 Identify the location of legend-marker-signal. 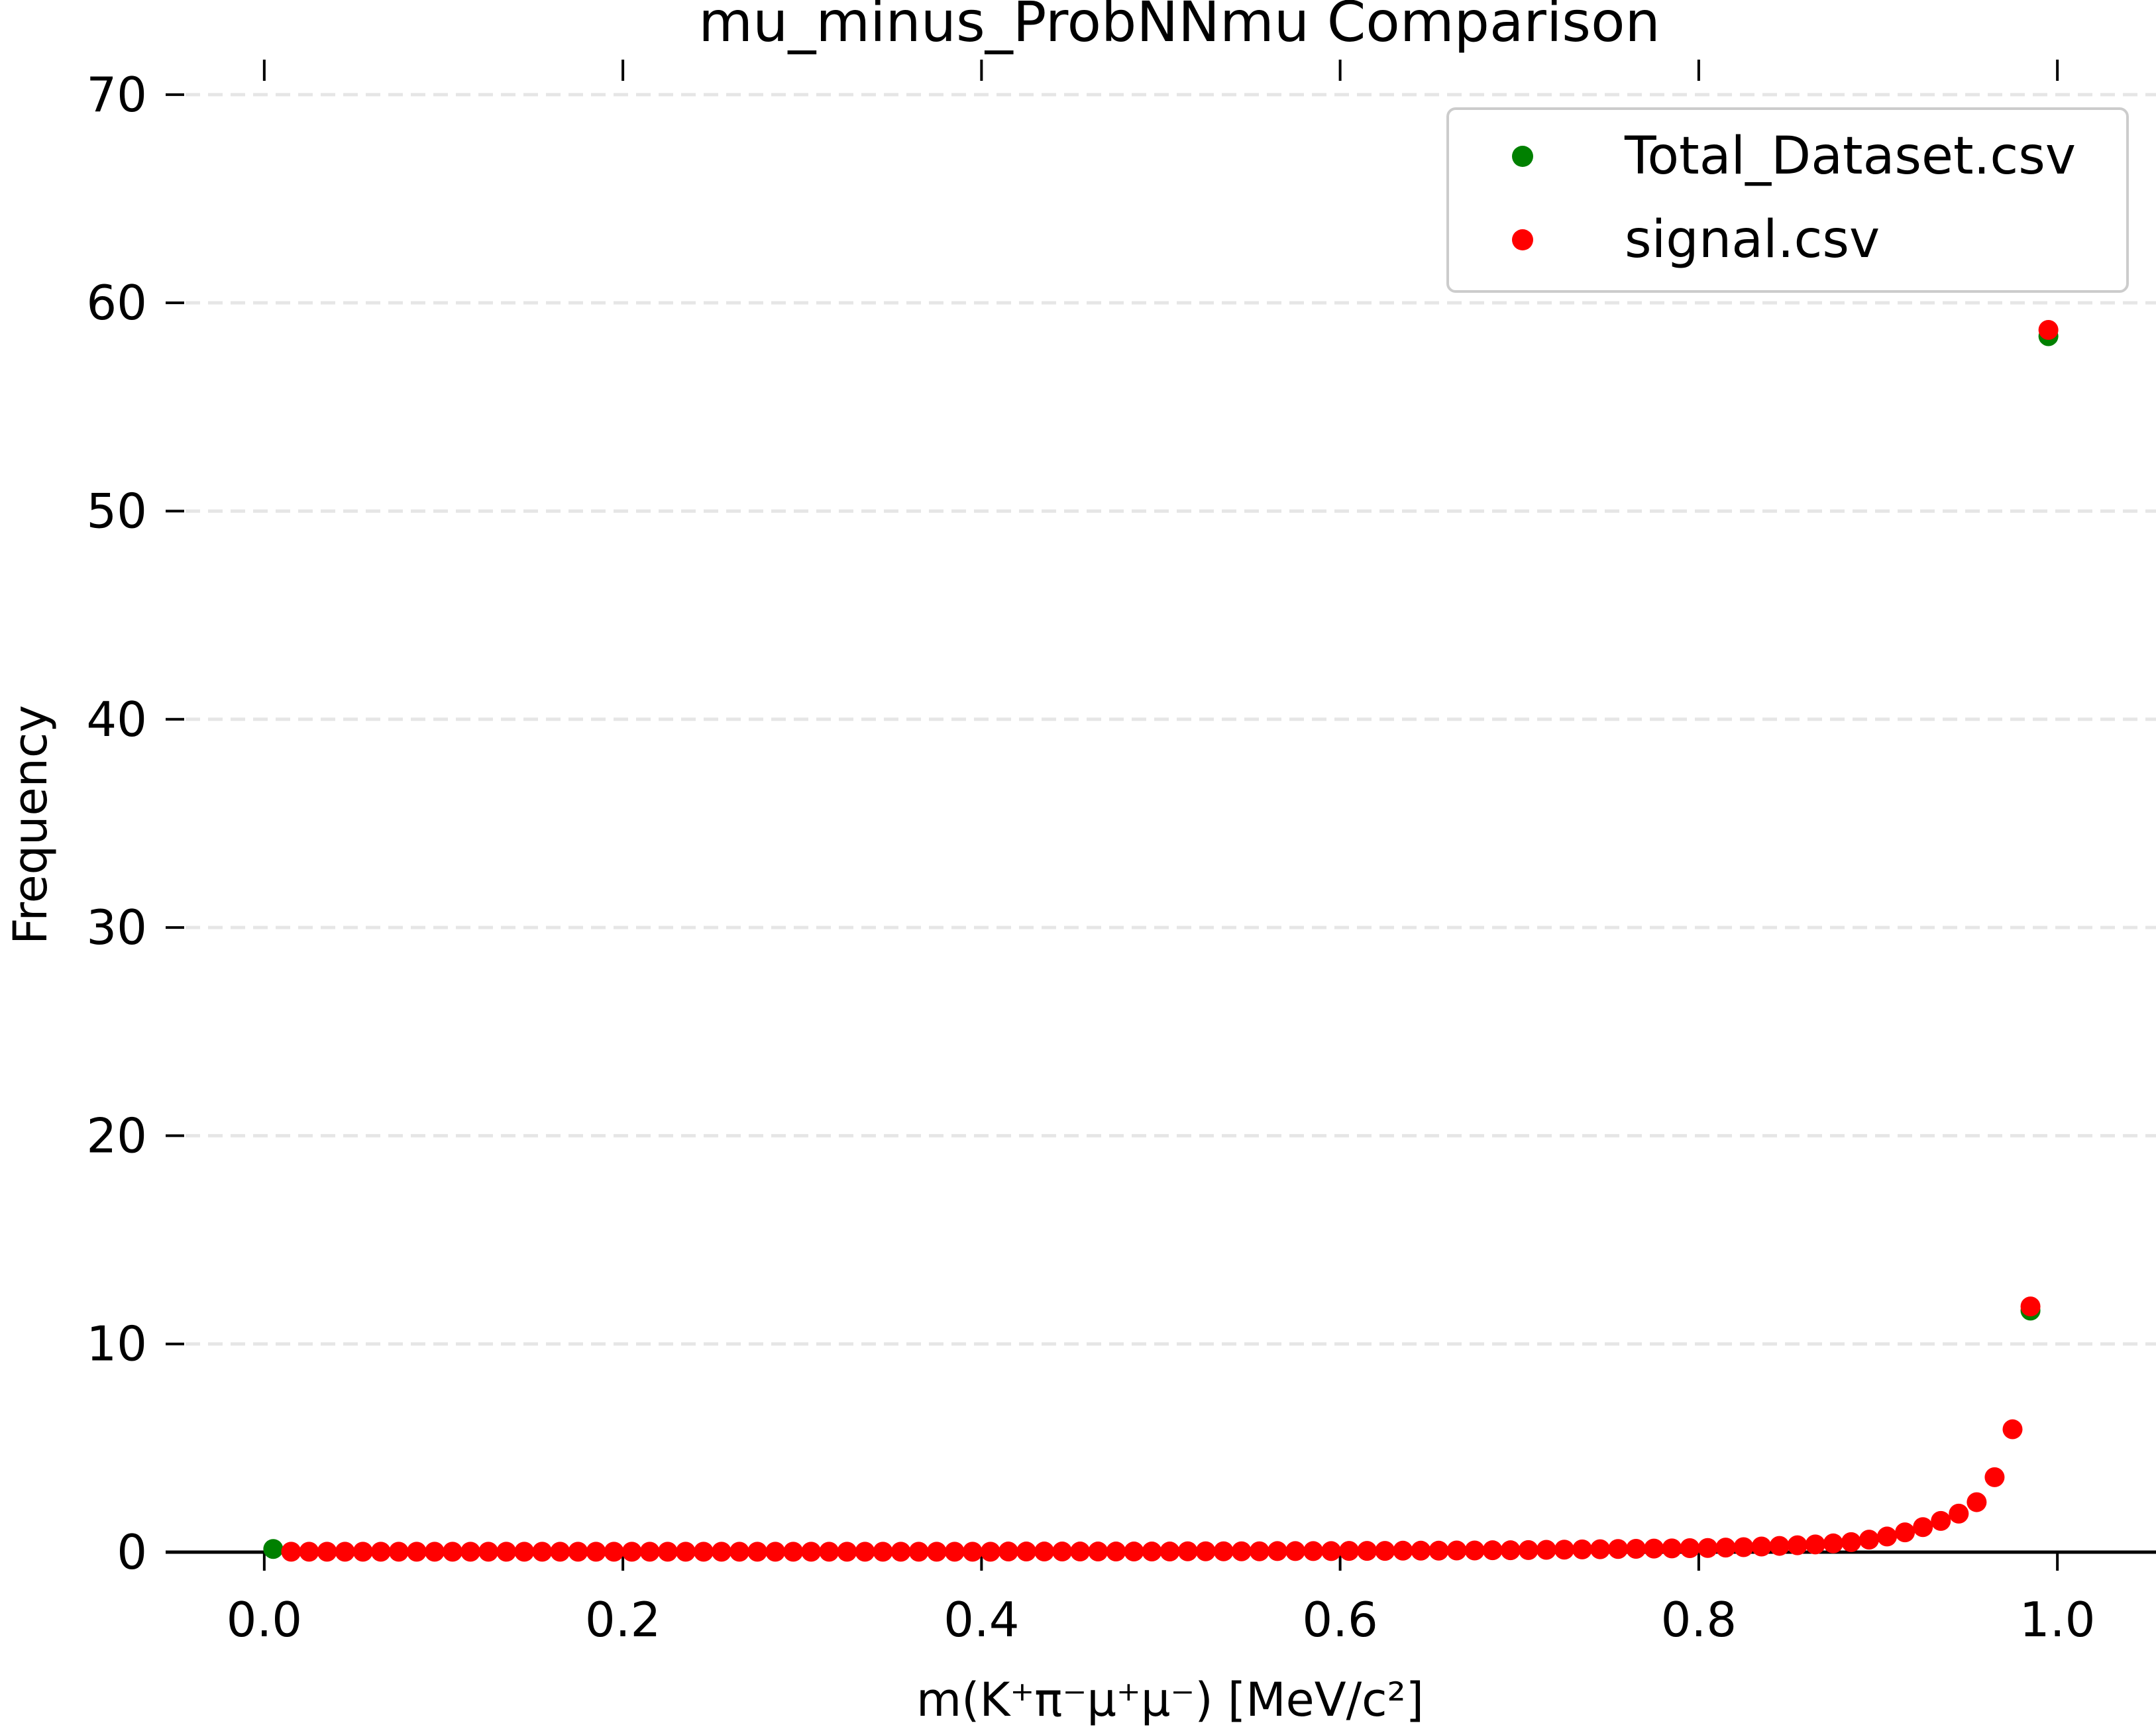
(1522, 239).